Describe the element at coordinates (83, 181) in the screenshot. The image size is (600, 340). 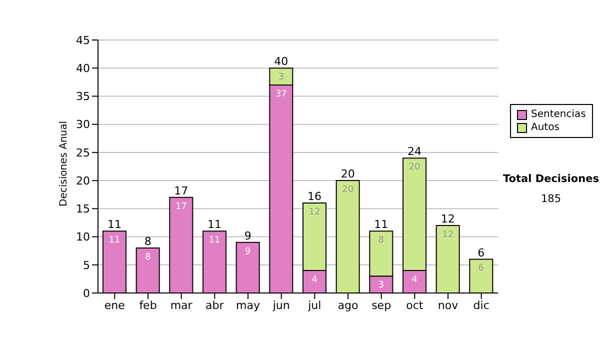
I see `y-tick-label: 20` at that location.